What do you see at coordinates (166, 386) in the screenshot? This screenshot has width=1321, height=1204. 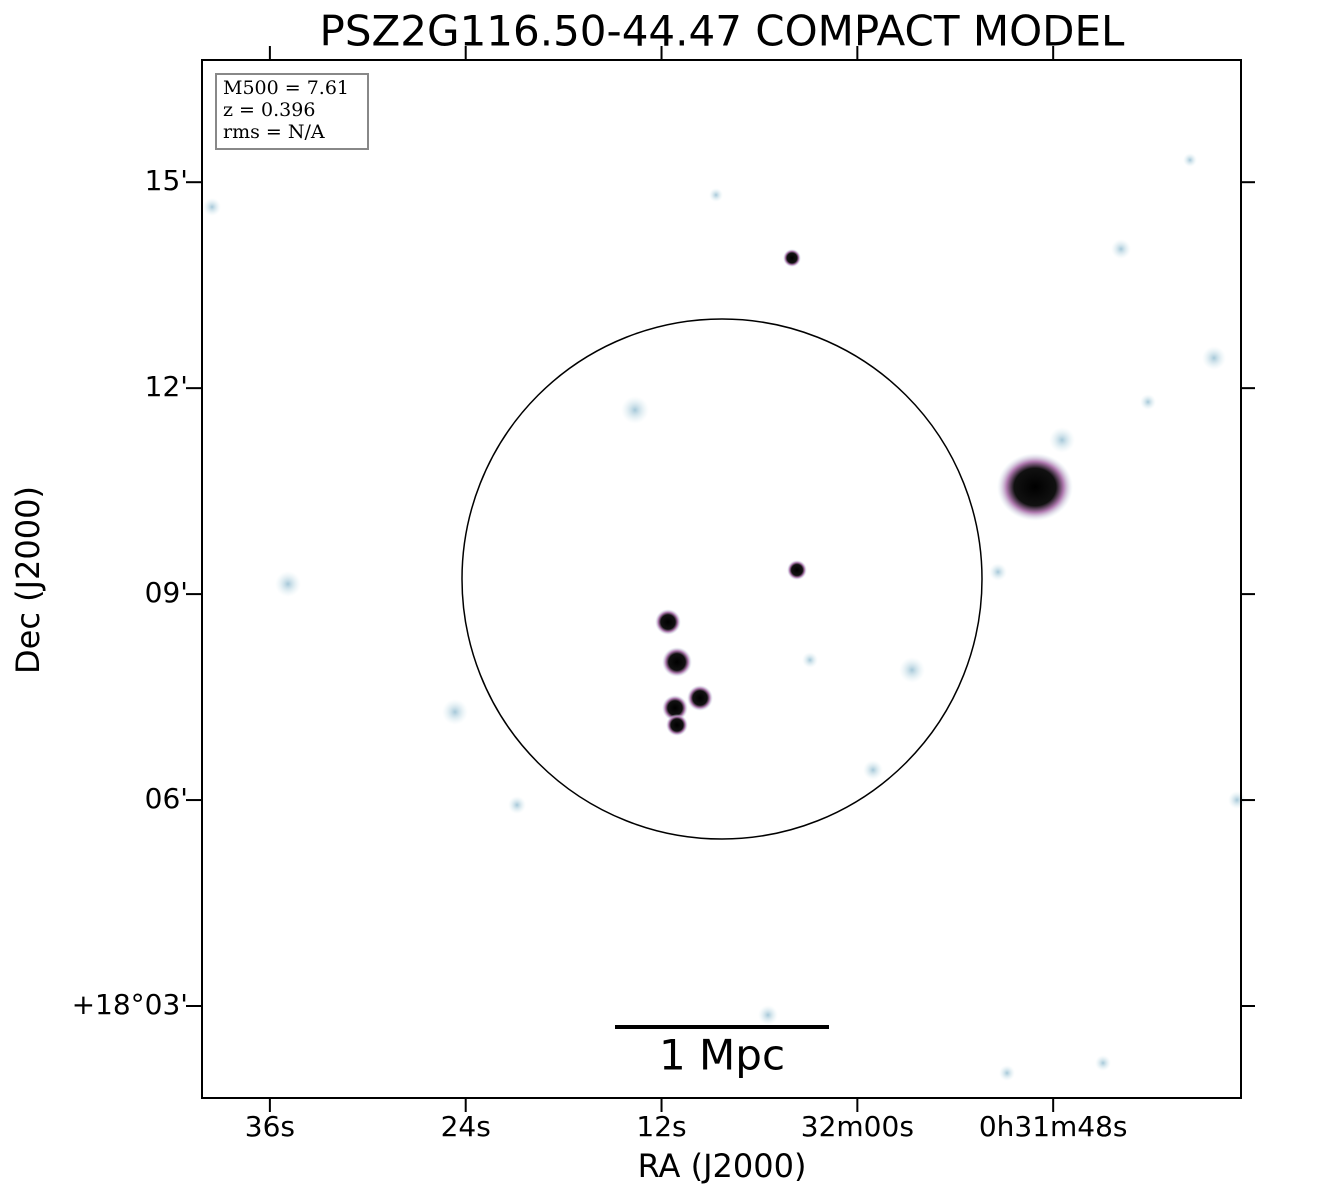 I see `y-tick-label: 12'` at bounding box center [166, 386].